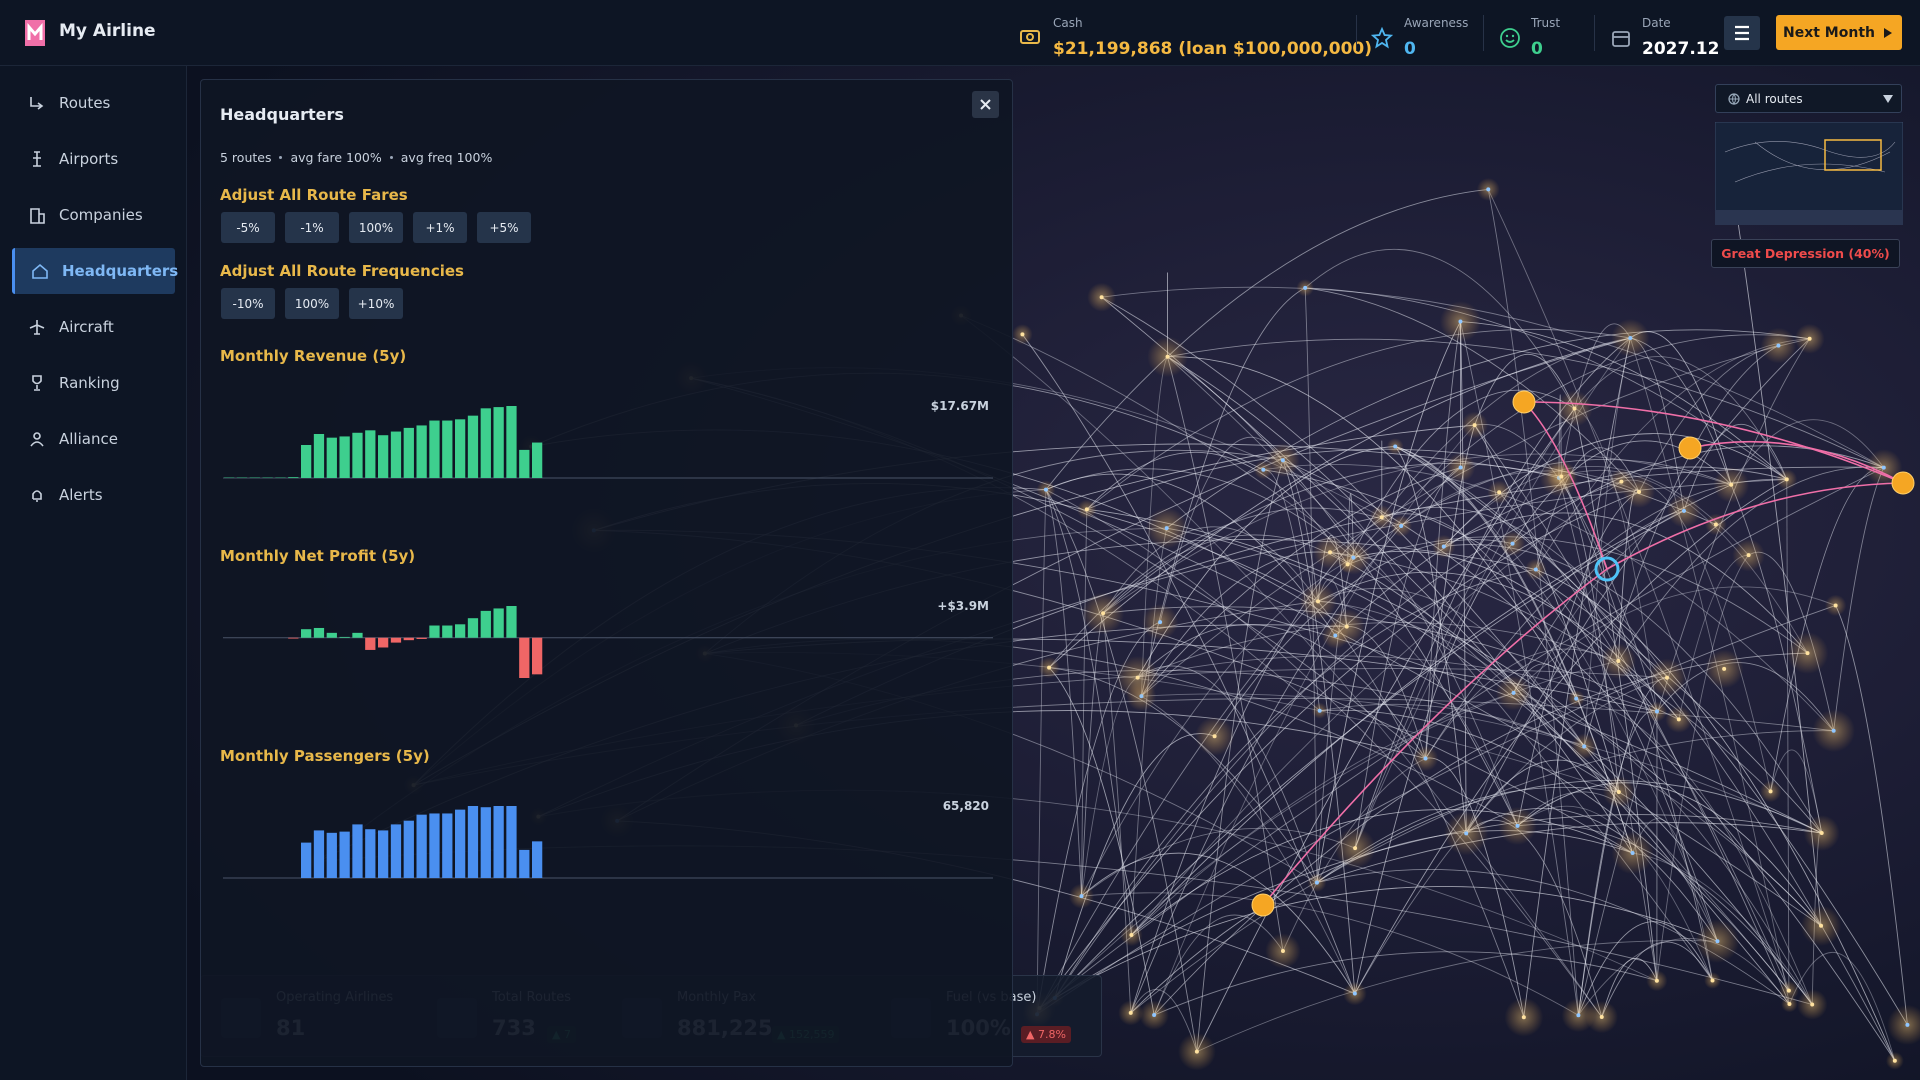 This screenshot has height=1080, width=1920. Describe the element at coordinates (93, 495) in the screenshot. I see `nav-item: Alerts` at that location.